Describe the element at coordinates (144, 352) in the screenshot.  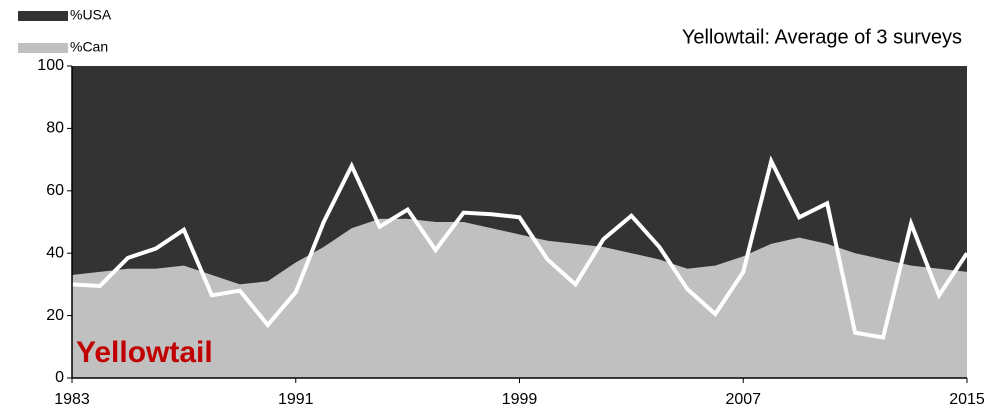
I see `annotation: Yellowtail` at that location.